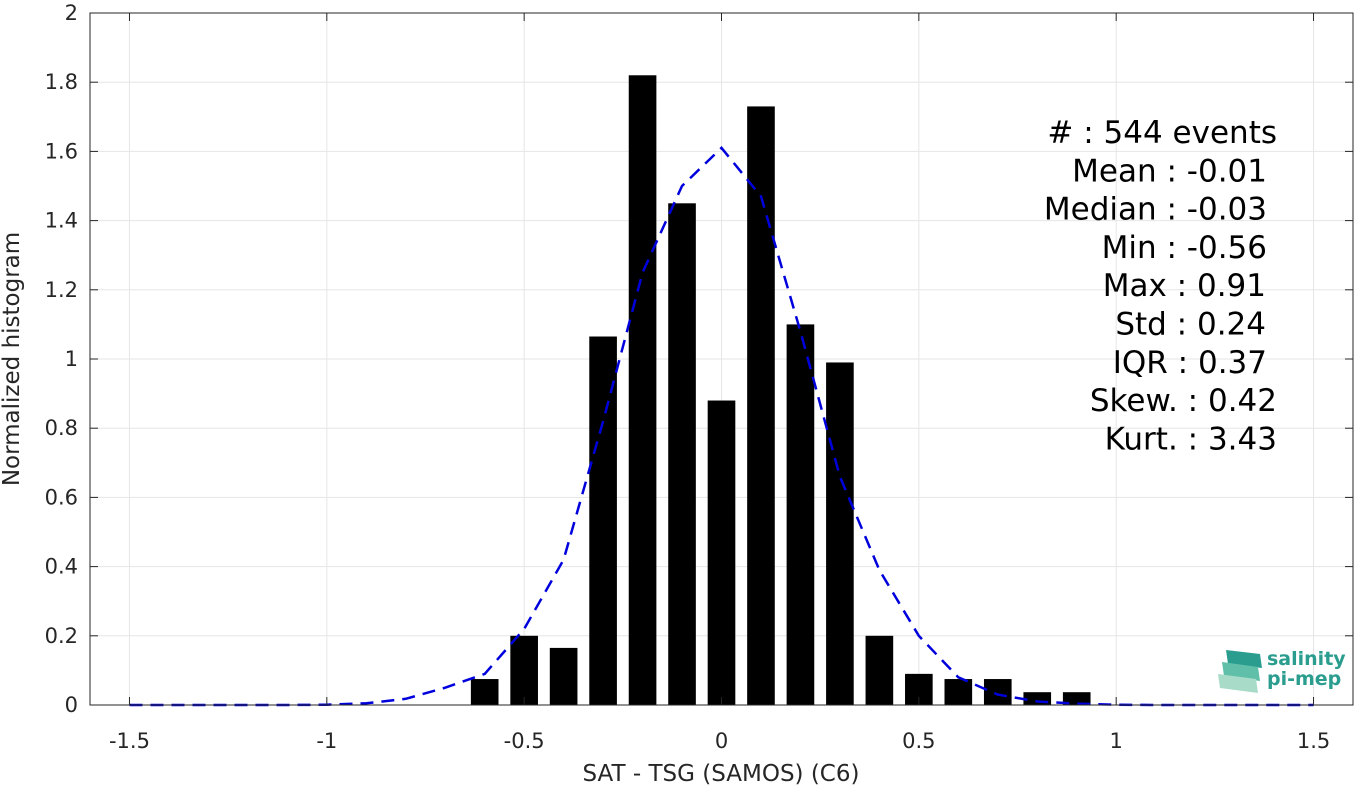 The image size is (1367, 785). Describe the element at coordinates (71, 13) in the screenshot. I see `y-tick-label: 2` at that location.